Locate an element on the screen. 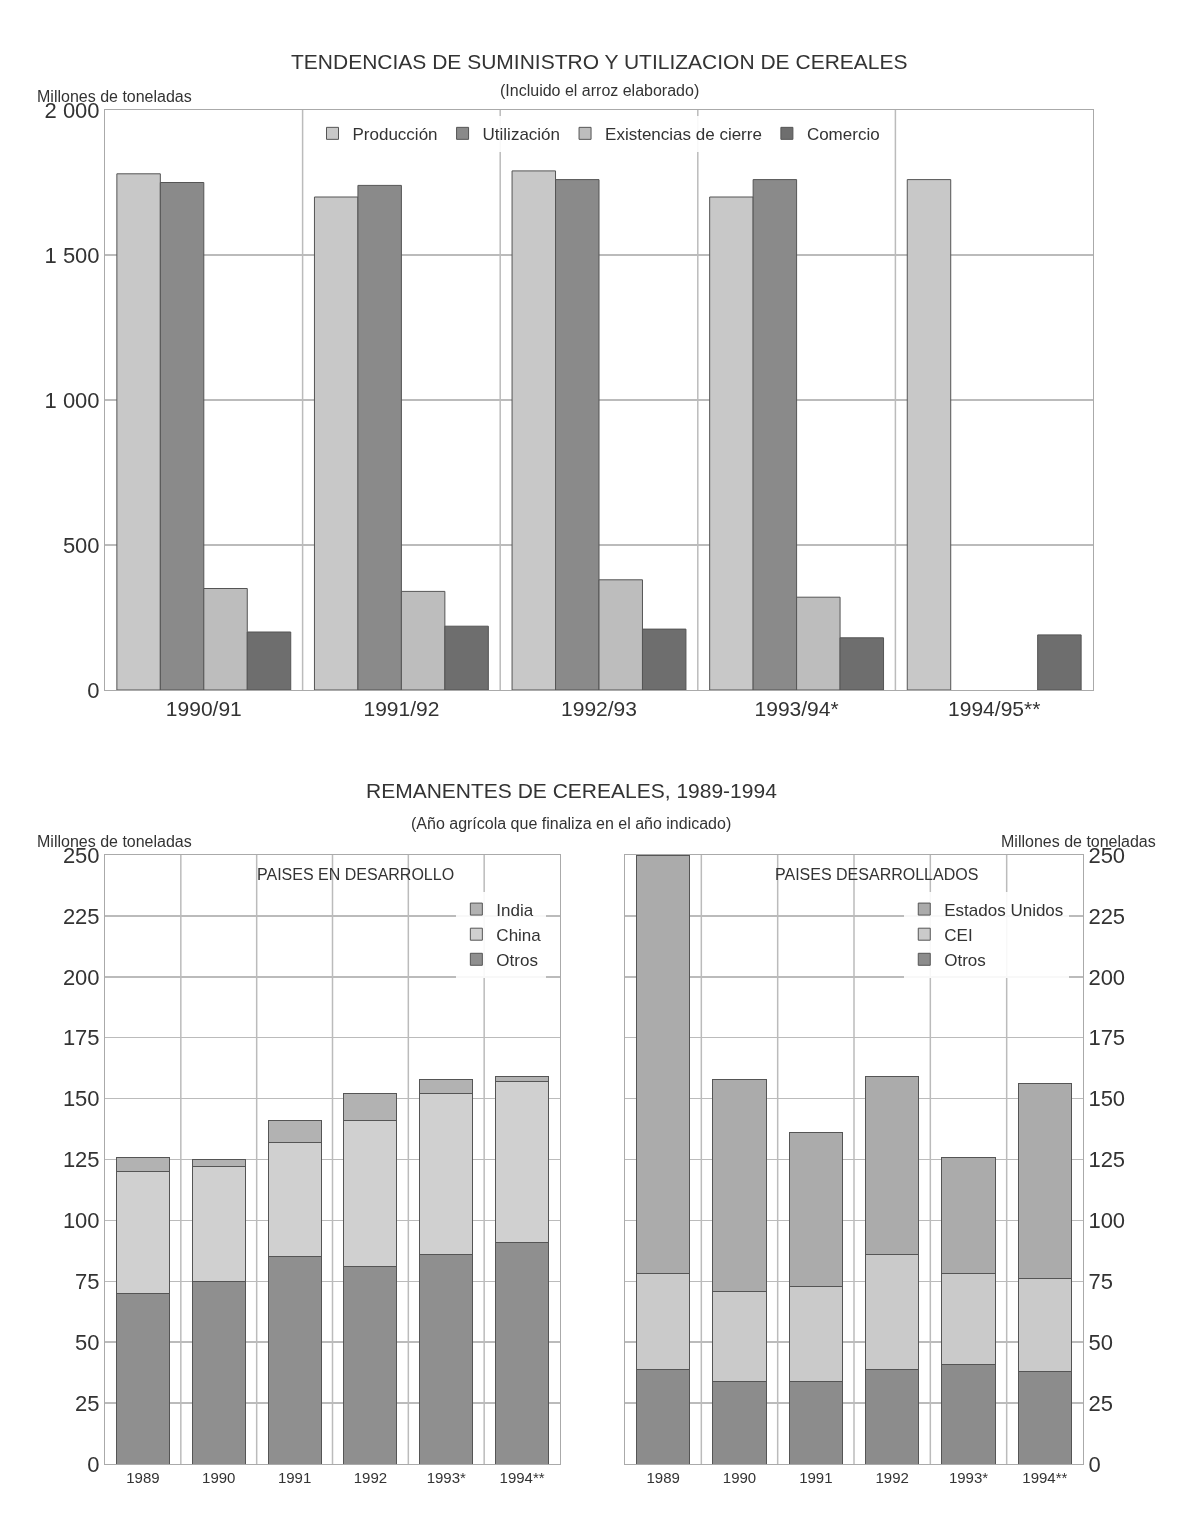 This screenshot has height=1519, width=1178. y-tick-label: 75 is located at coordinates (87, 1281).